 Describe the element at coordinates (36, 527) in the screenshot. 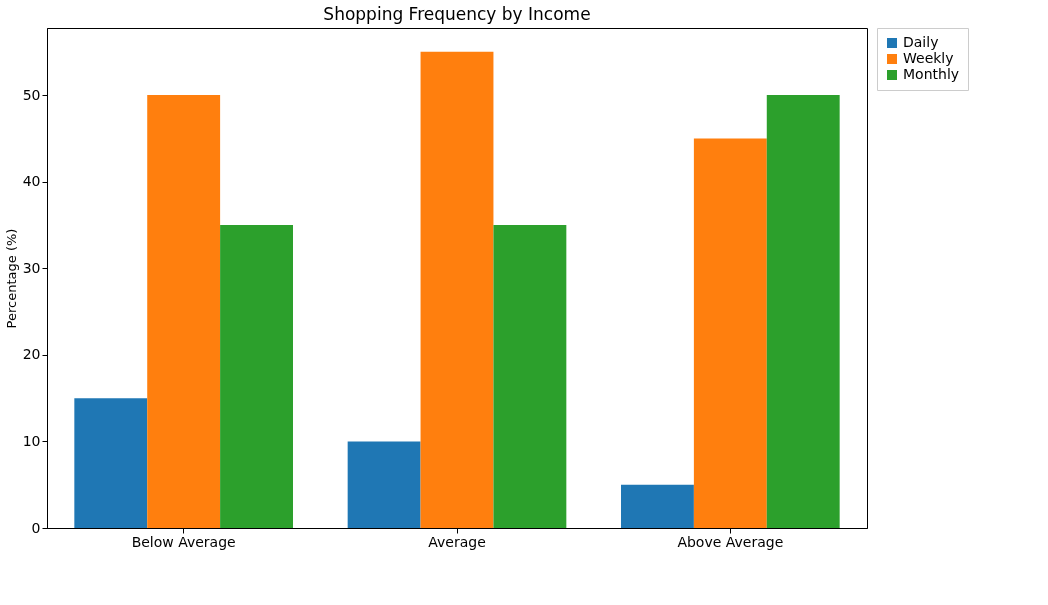

I see `y-tick-label: 0` at that location.